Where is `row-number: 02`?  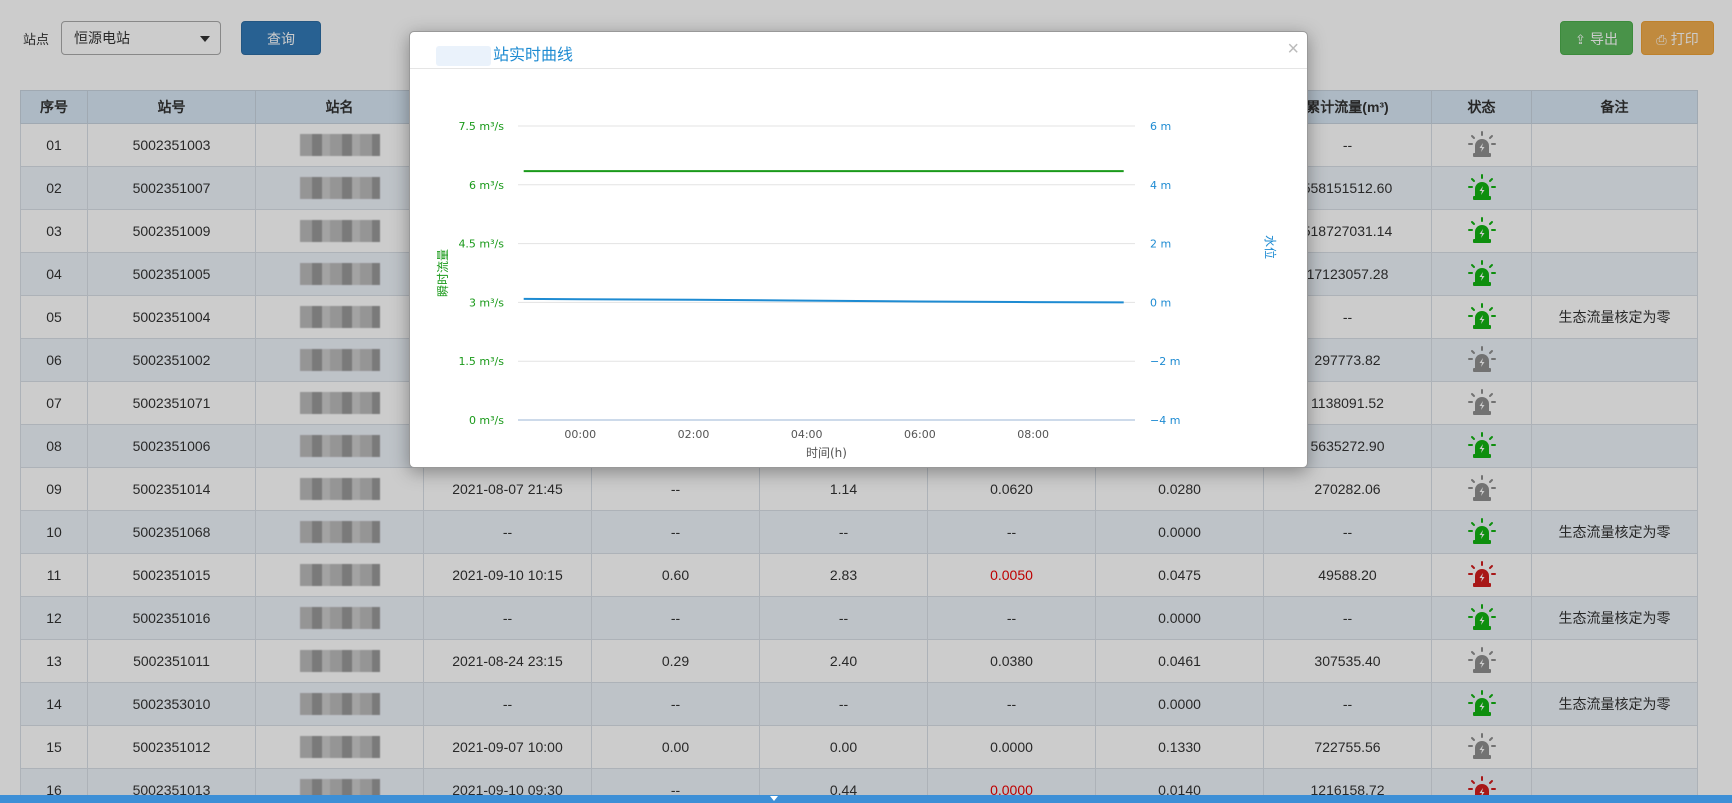
row-number: 02 is located at coordinates (54, 188).